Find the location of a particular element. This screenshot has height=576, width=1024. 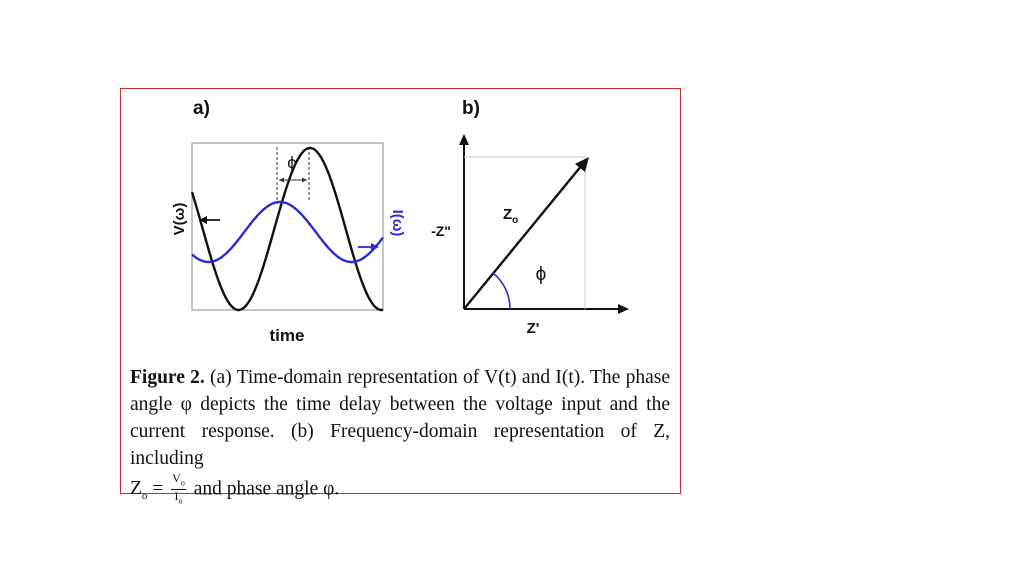

impedance-vector is located at coordinates (523, 237).